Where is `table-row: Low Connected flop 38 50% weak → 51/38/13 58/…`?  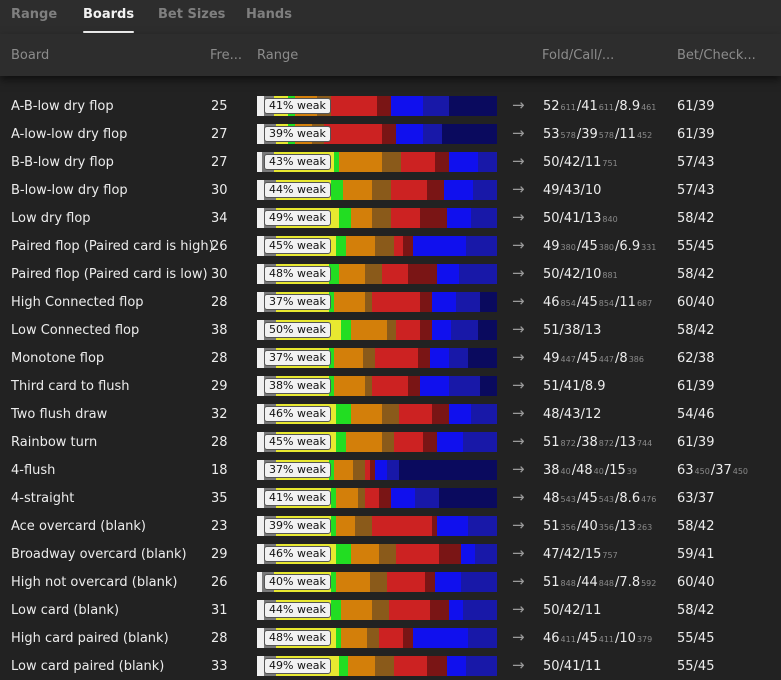
table-row: Low Connected flop 38 50% weak → 51/38/13 58/… is located at coordinates (390, 331).